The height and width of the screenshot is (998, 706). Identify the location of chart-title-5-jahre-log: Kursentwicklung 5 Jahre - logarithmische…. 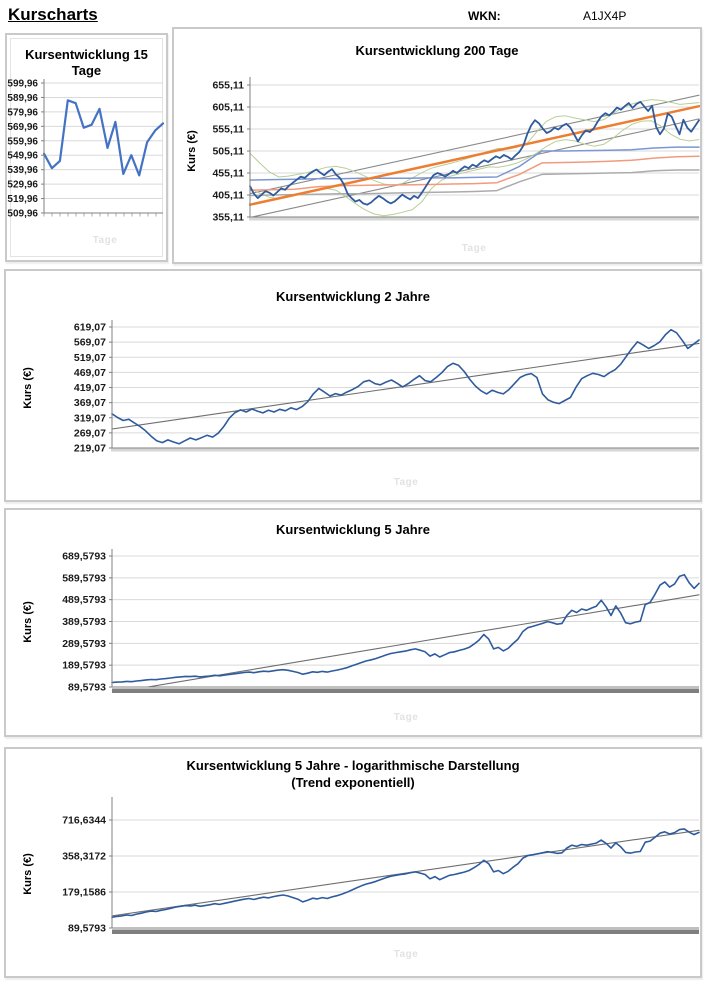
(353, 765).